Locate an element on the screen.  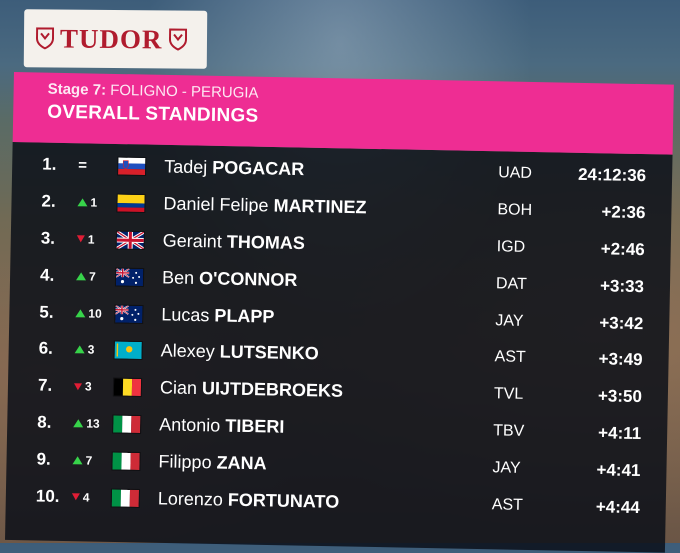
table-row: 10. 4 Lorenzo FORTUNATO AST +4:44 is located at coordinates (336, 501).